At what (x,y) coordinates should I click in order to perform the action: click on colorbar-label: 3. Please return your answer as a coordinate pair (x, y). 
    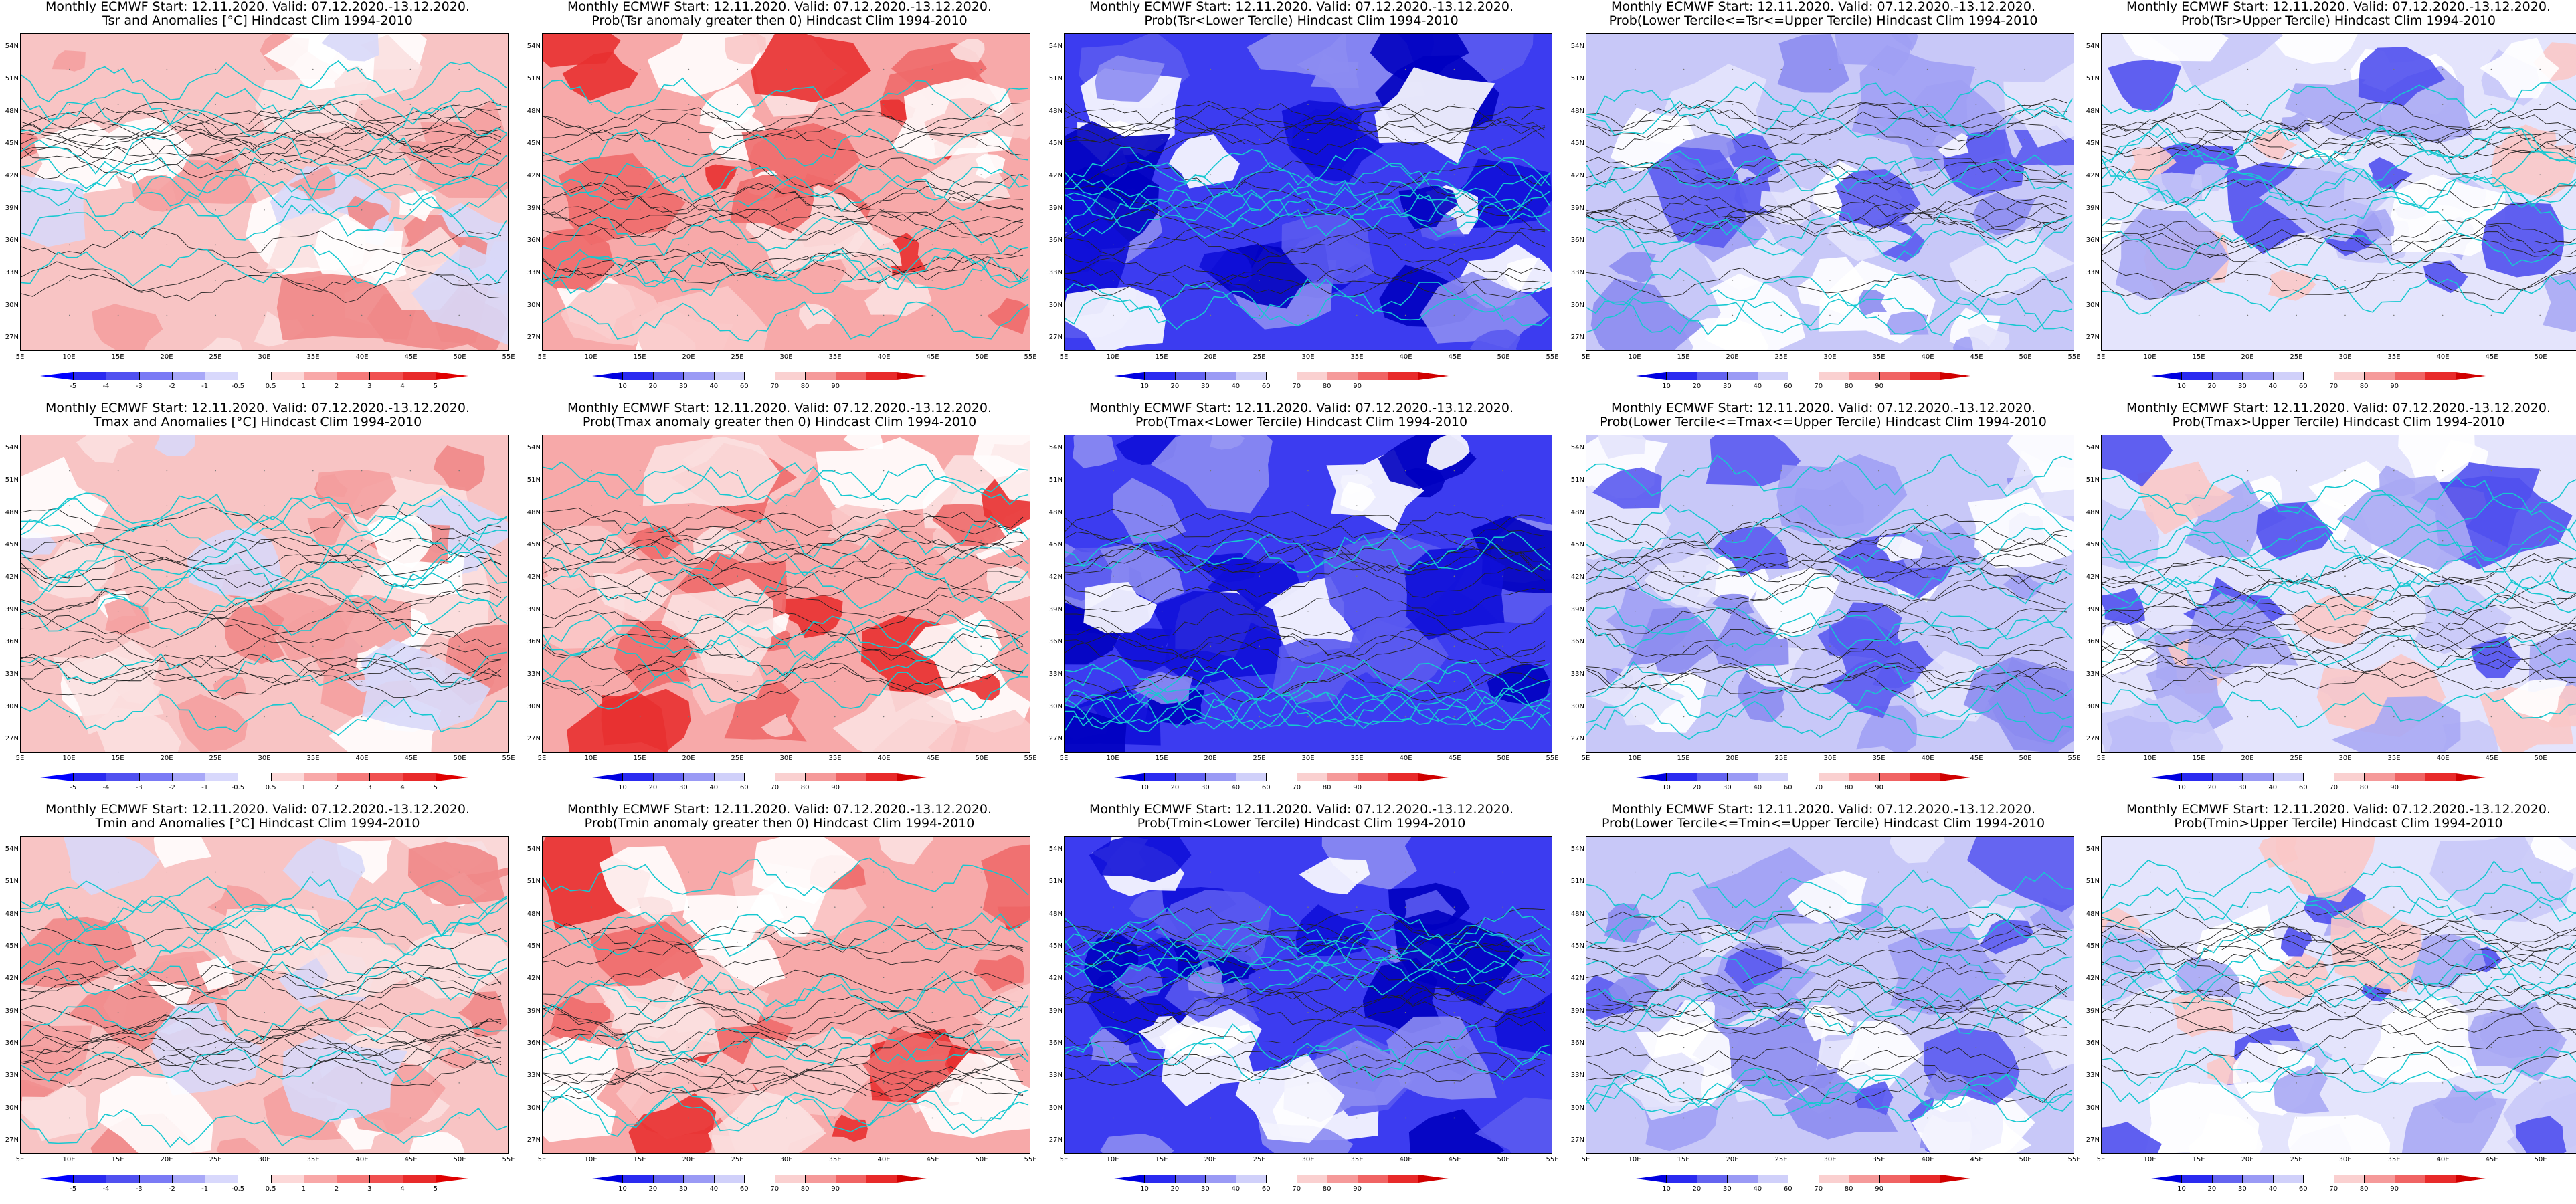
    Looking at the image, I should click on (369, 787).